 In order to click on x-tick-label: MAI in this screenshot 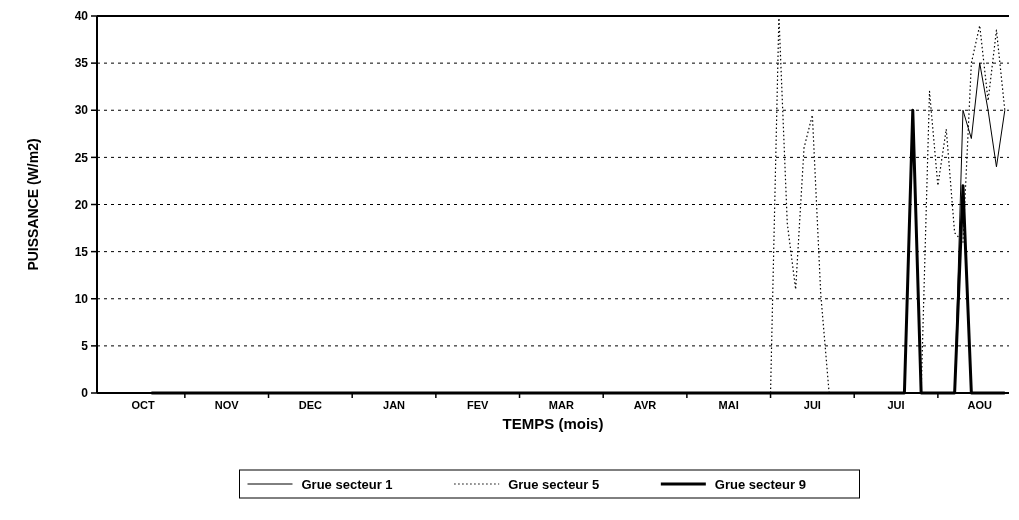, I will do `click(728, 405)`.